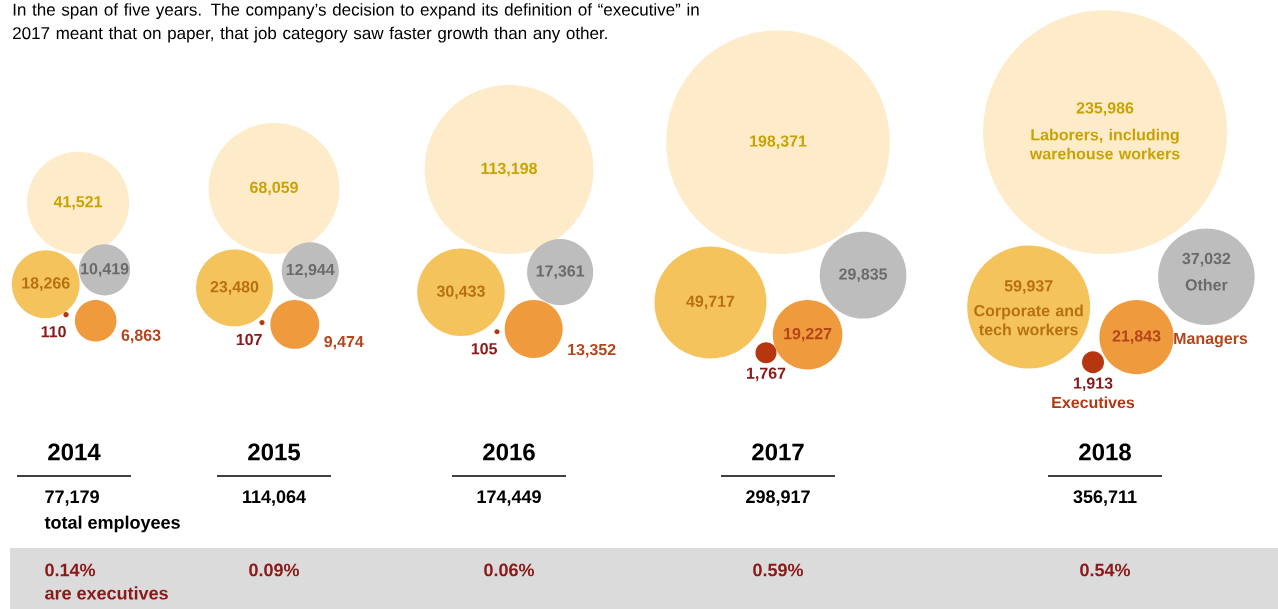 The image size is (1278, 609). I want to click on data-label: 113,198, so click(509, 169).